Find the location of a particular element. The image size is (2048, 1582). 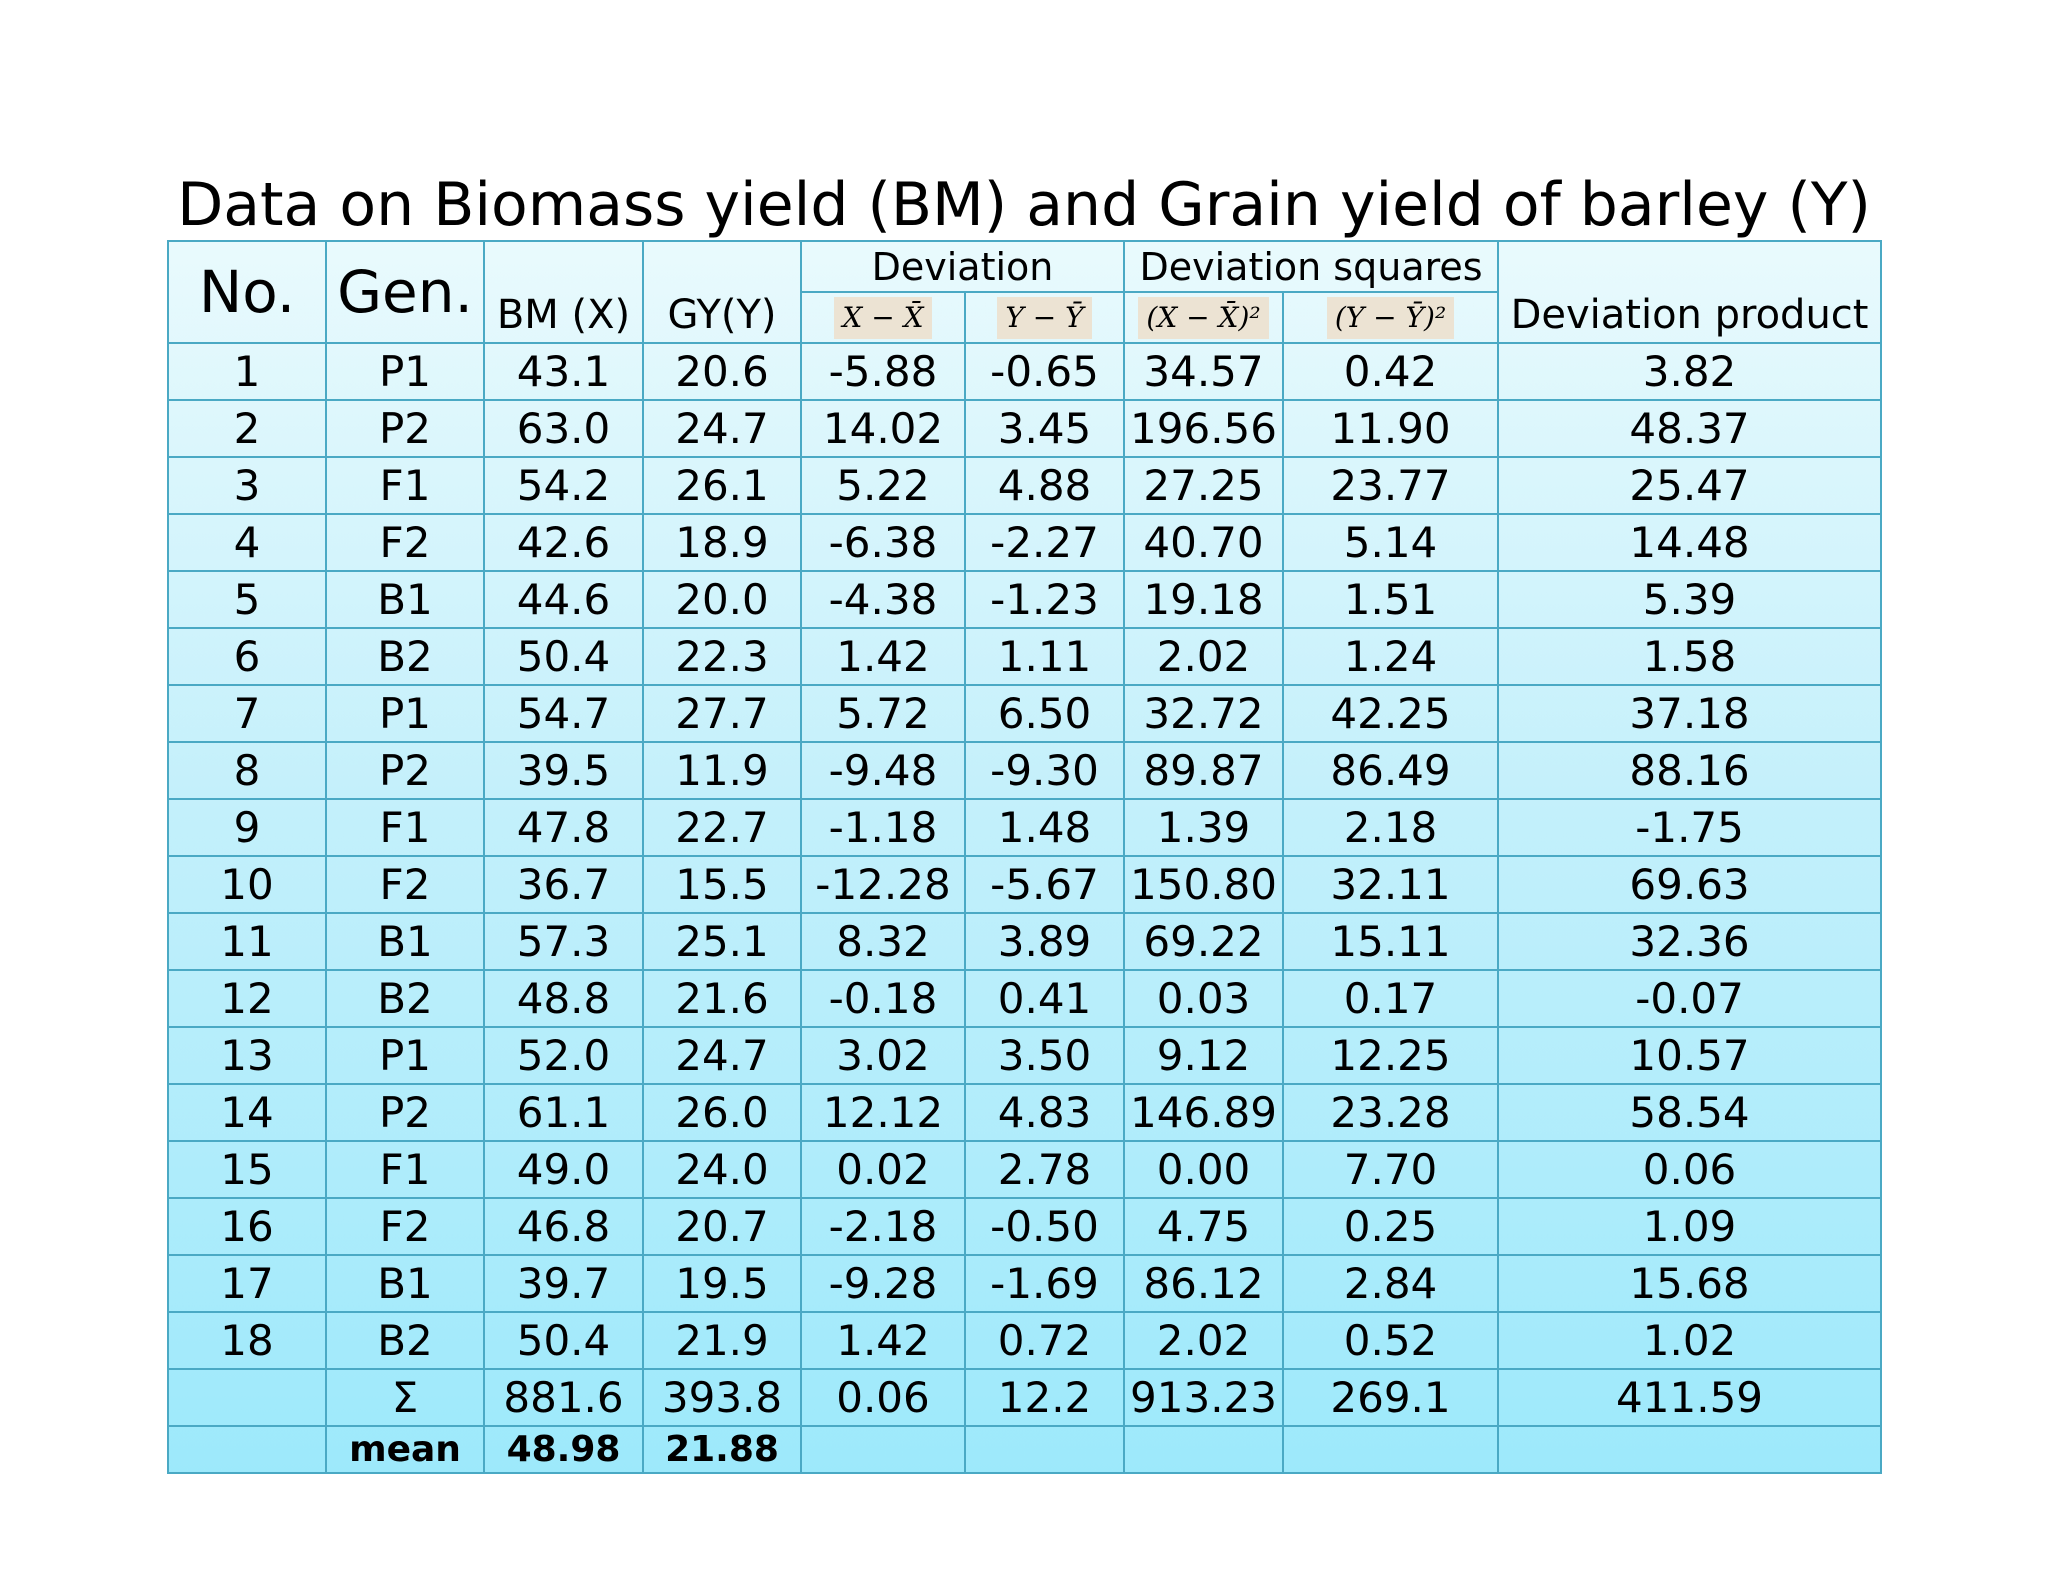

cell-sq-y: 15.11 is located at coordinates (1391, 941).